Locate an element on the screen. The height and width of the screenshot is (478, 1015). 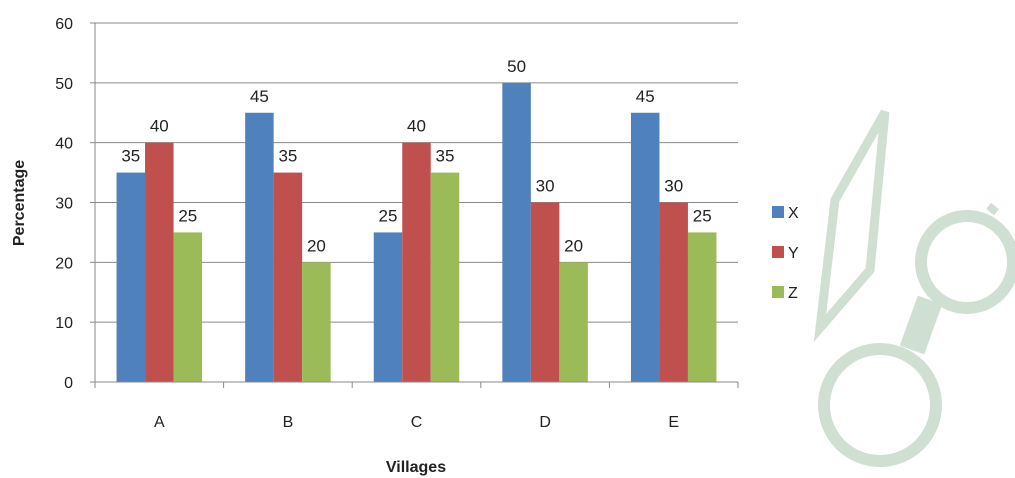
bar-x-c is located at coordinates (388, 307).